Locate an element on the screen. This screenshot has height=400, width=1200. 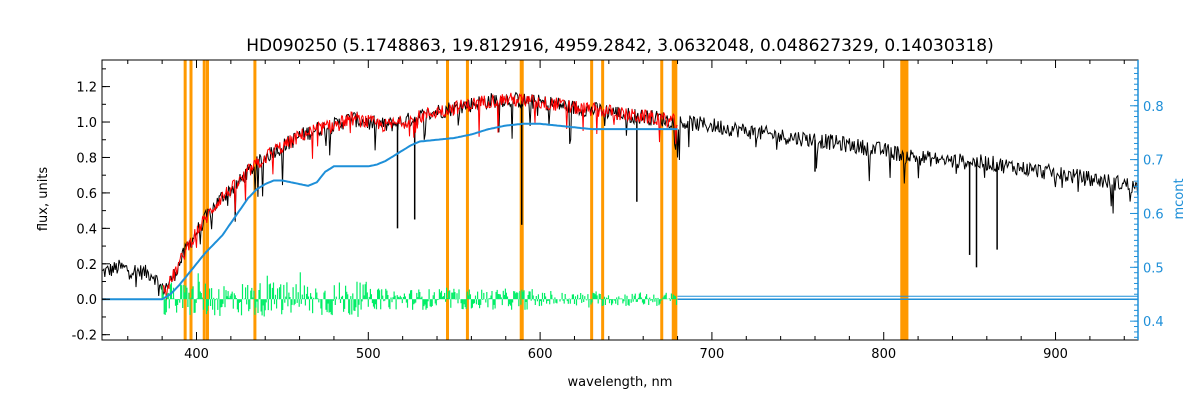
y-tick-label-7: 1.2 is located at coordinates (86, 88).